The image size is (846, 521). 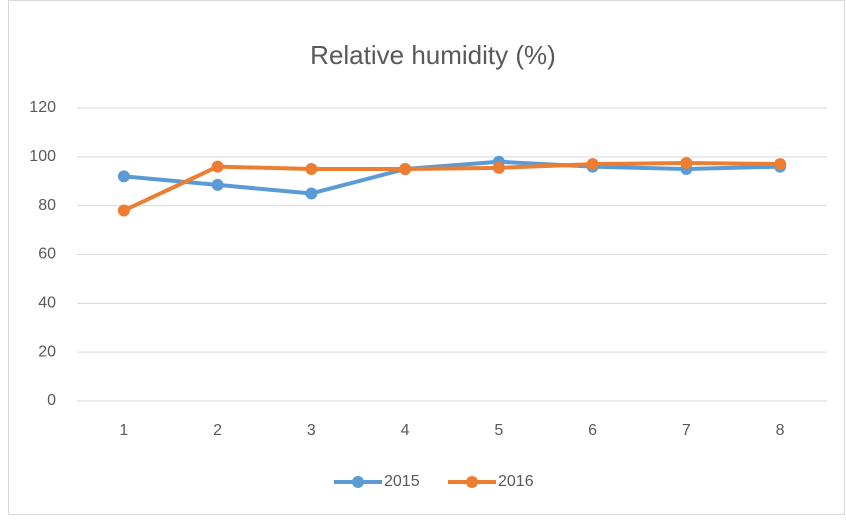 I want to click on y-tick-label: 120, so click(x=42, y=107).